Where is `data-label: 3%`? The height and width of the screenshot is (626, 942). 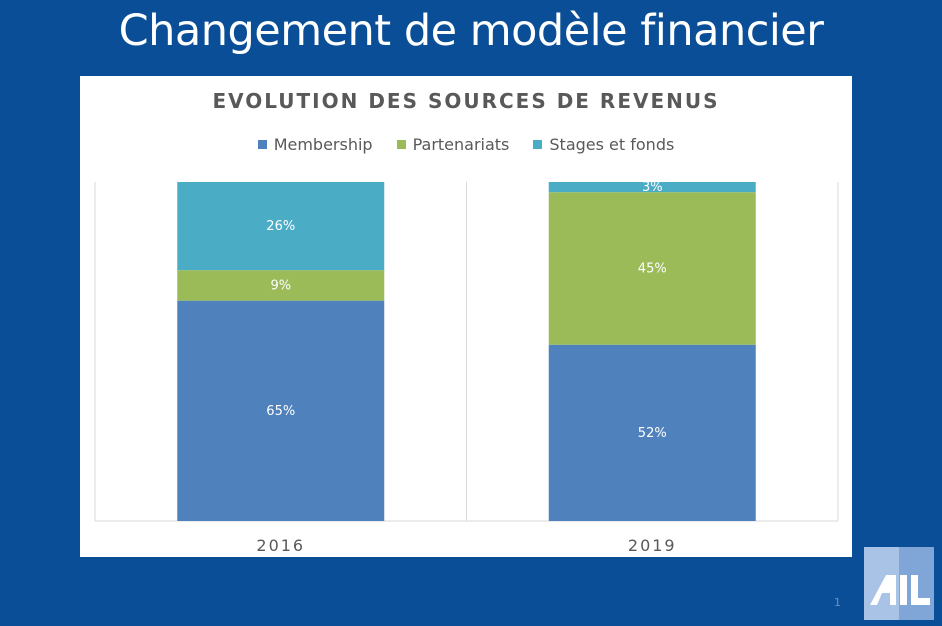 data-label: 3% is located at coordinates (652, 187).